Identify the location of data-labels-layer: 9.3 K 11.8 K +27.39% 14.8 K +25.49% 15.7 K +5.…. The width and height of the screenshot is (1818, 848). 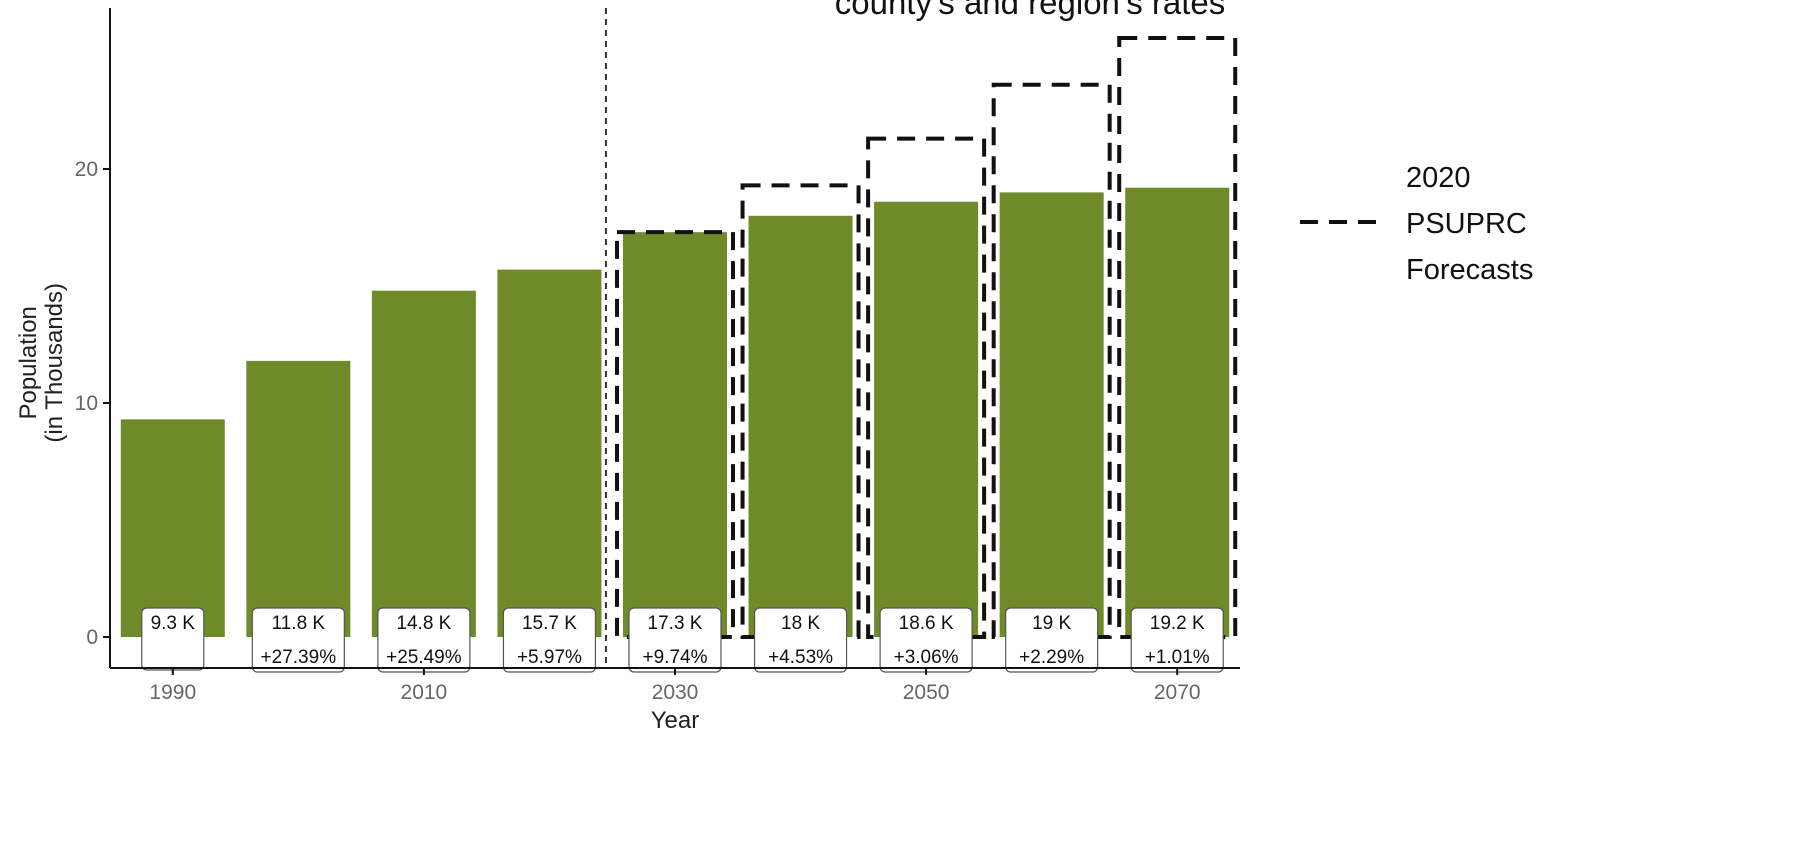
(682, 640).